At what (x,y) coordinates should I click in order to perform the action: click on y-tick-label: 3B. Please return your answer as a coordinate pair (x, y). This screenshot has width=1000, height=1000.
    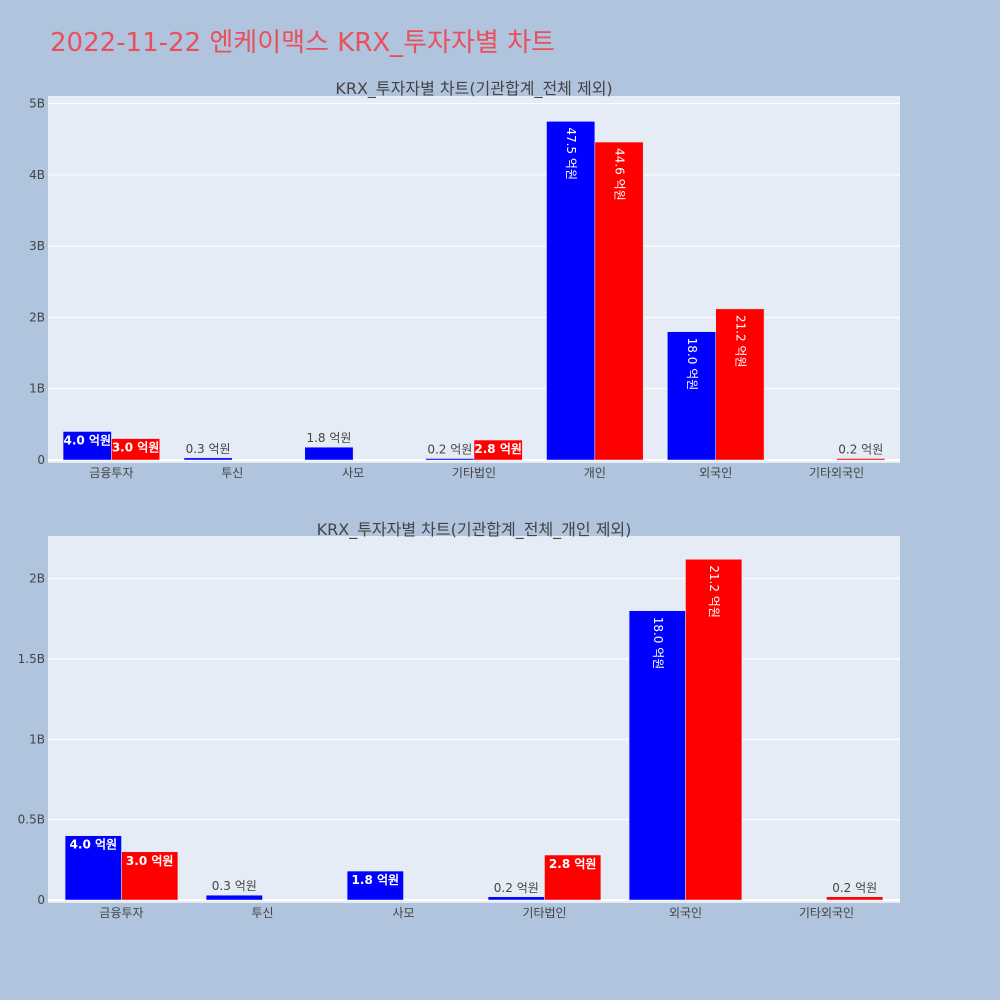
    Looking at the image, I should click on (37, 246).